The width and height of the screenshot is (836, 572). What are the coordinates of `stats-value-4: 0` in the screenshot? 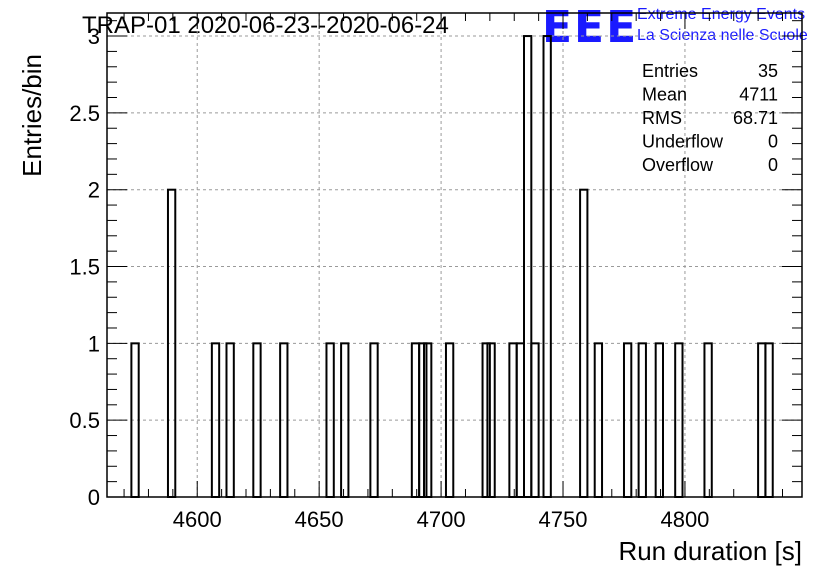 It's located at (773, 165).